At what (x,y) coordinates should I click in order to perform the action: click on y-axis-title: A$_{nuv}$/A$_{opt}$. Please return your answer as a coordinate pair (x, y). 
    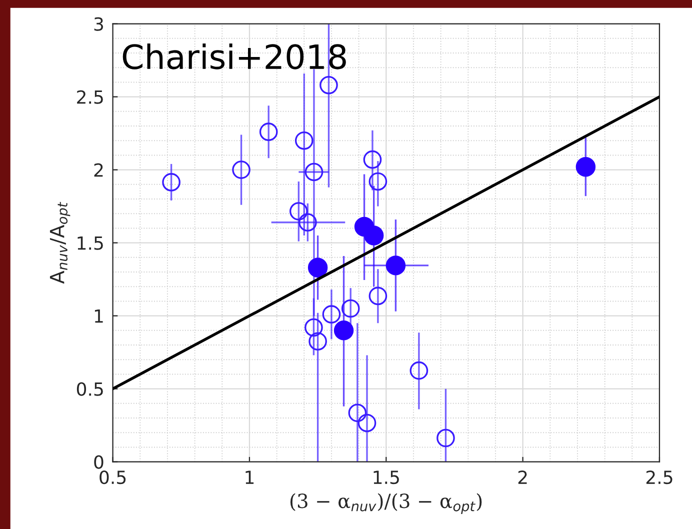
    Looking at the image, I should click on (60, 243).